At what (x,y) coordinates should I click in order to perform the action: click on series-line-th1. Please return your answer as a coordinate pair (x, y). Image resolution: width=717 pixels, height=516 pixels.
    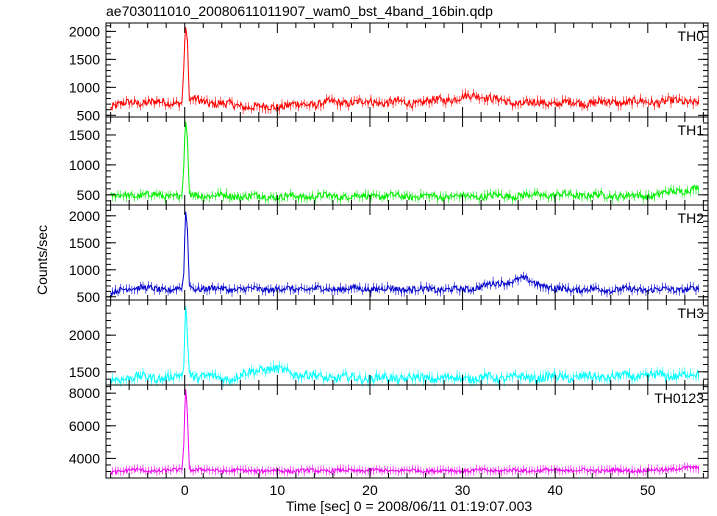
    Looking at the image, I should click on (404, 162).